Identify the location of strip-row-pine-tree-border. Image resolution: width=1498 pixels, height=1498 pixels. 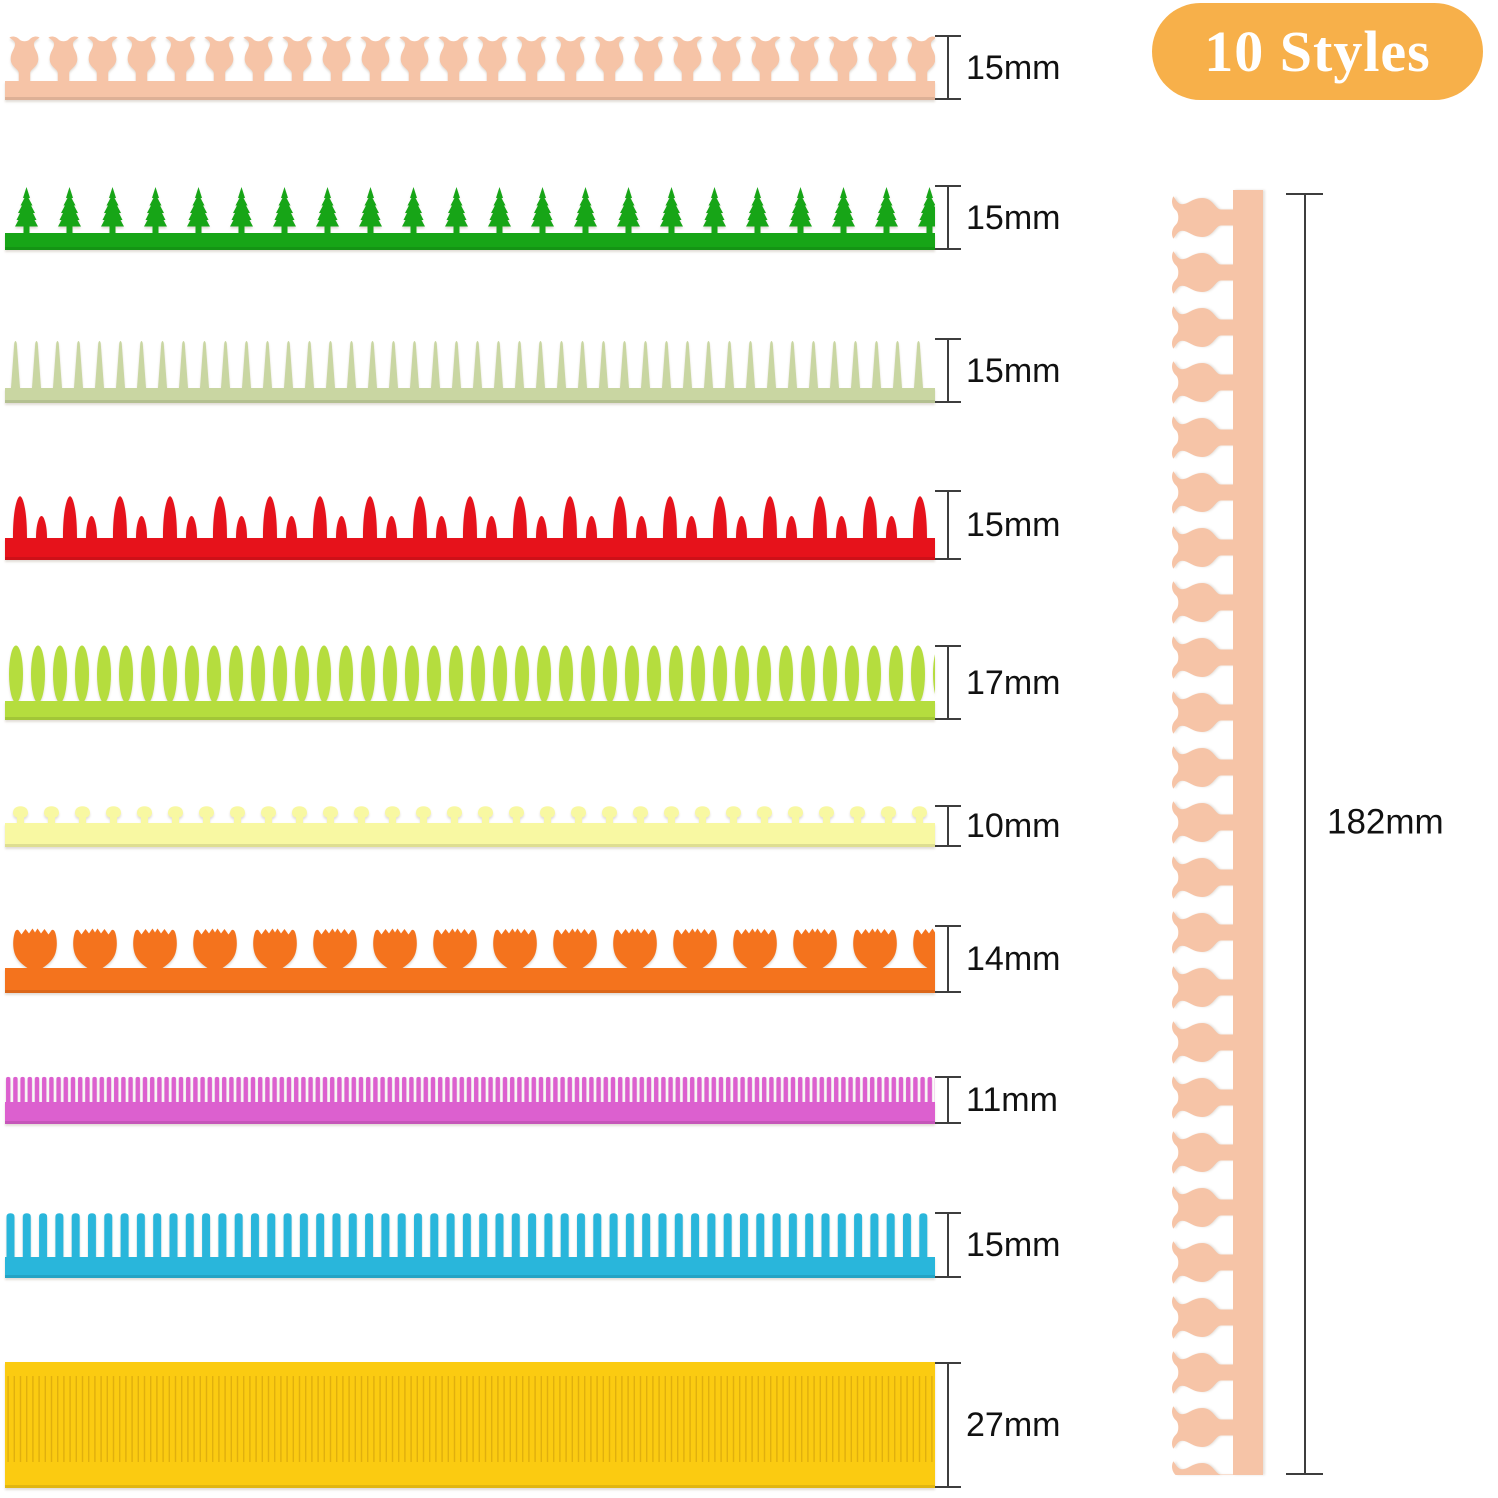
(470, 217).